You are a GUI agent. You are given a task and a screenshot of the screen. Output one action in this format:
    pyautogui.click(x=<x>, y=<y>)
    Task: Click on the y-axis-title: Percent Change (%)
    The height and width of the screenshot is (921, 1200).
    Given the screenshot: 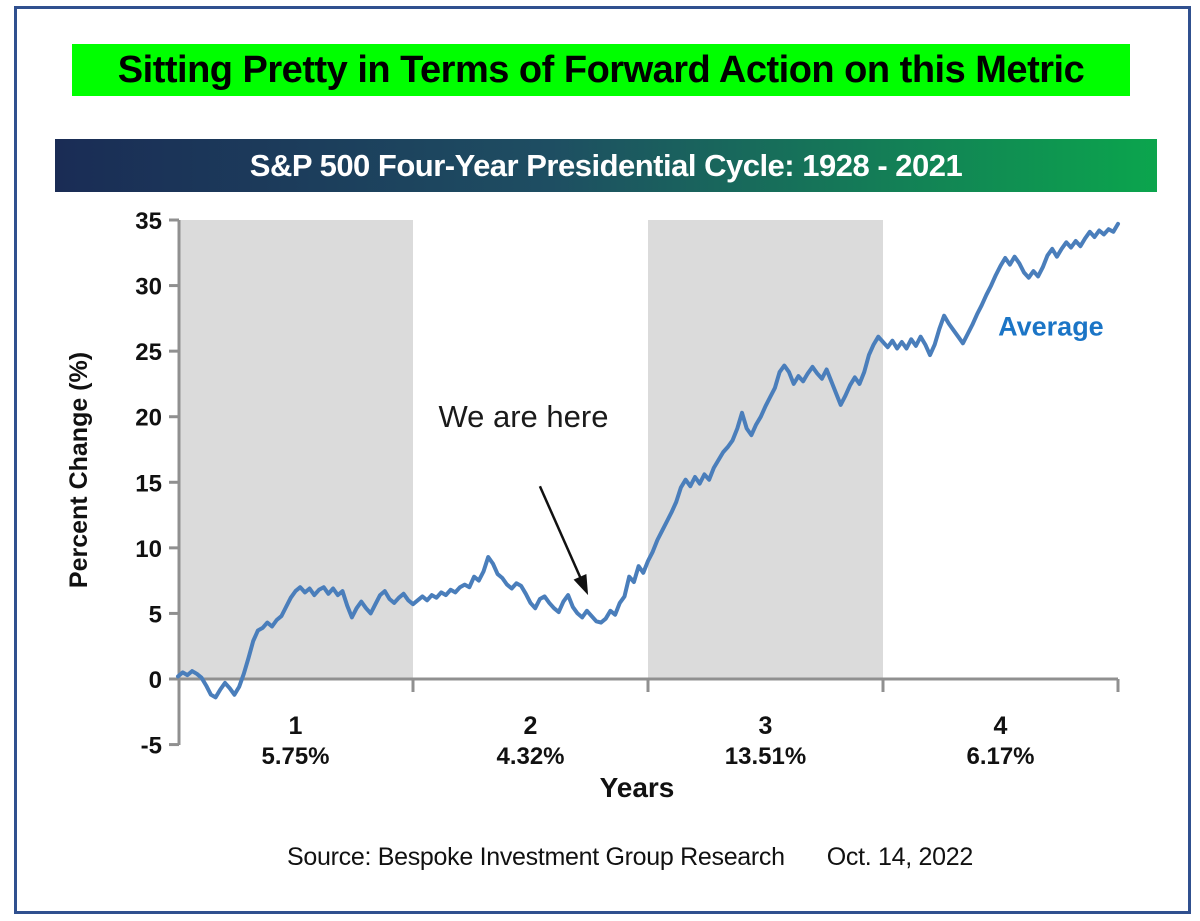 What is the action you would take?
    pyautogui.click(x=79, y=470)
    